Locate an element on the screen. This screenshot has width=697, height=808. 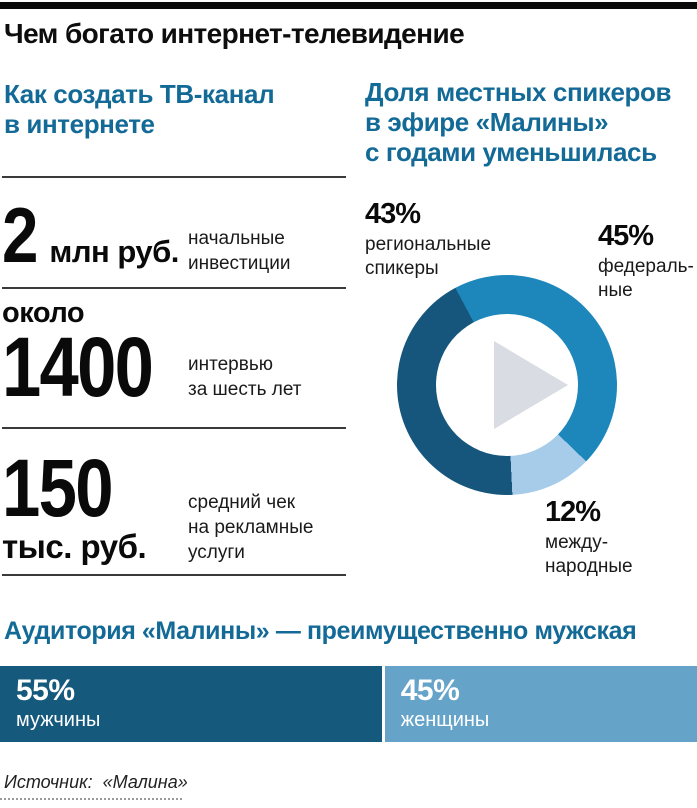
donut-label-federal: 45% федераль- ные is located at coordinates (646, 263).